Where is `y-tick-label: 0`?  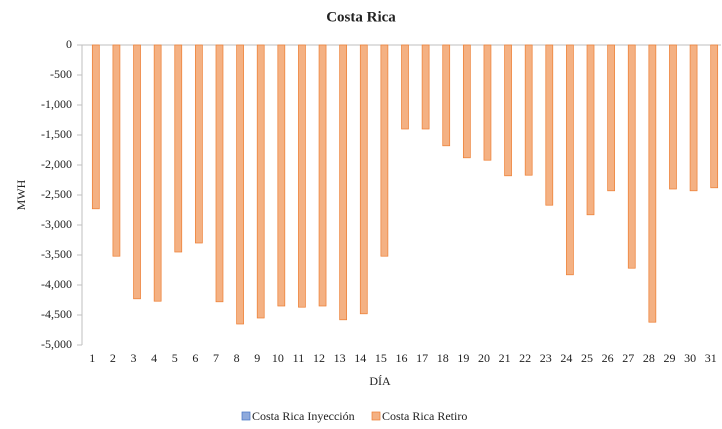 y-tick-label: 0 is located at coordinates (69, 44).